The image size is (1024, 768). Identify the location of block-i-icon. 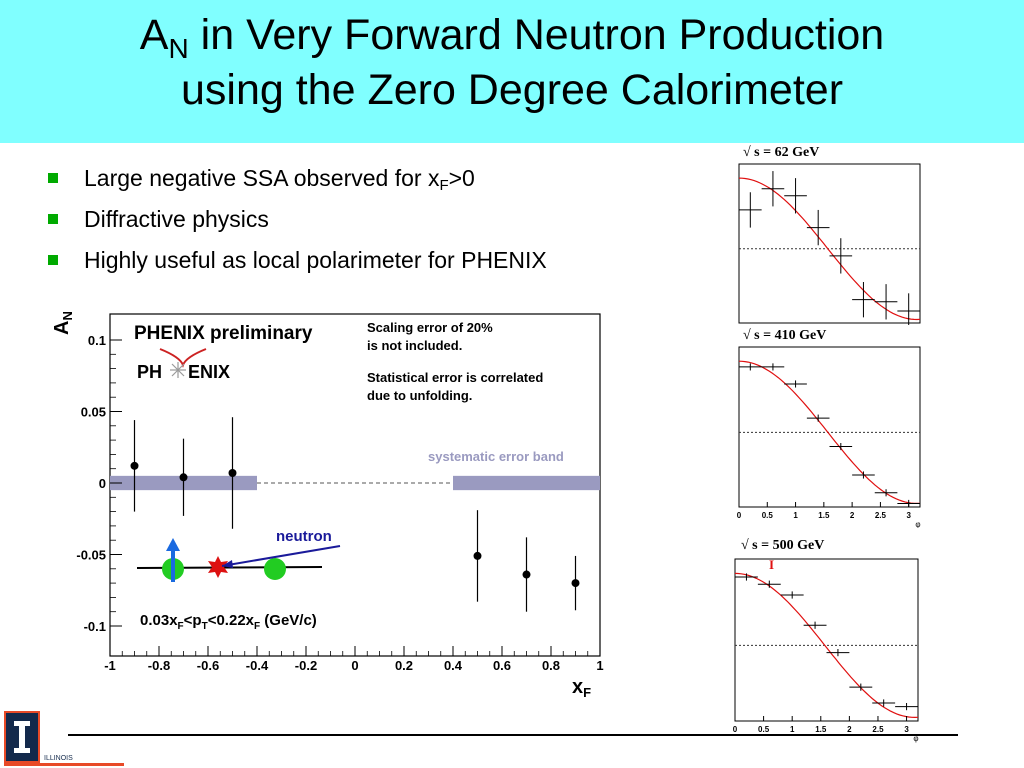
(22, 737).